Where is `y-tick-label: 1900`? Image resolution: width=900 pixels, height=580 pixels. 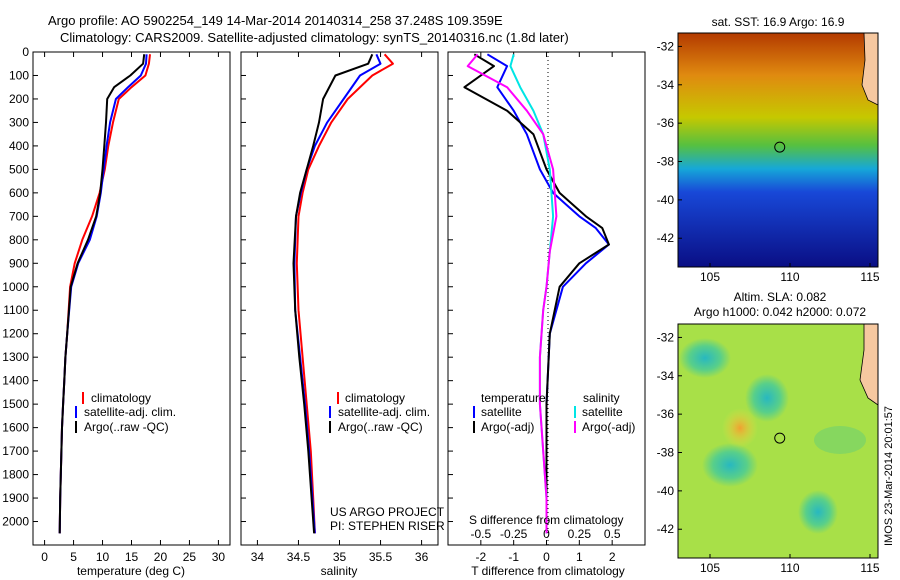 y-tick-label: 1900 is located at coordinates (15, 498).